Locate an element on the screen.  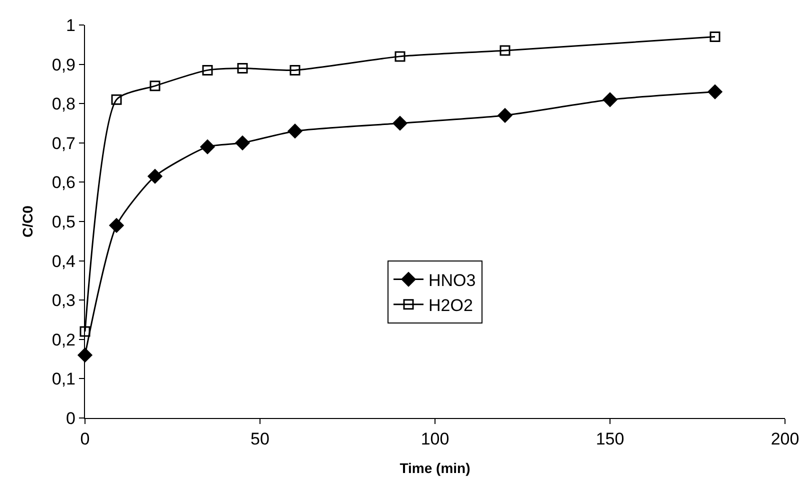
y-tick-label: 0,6 is located at coordinates (64, 182).